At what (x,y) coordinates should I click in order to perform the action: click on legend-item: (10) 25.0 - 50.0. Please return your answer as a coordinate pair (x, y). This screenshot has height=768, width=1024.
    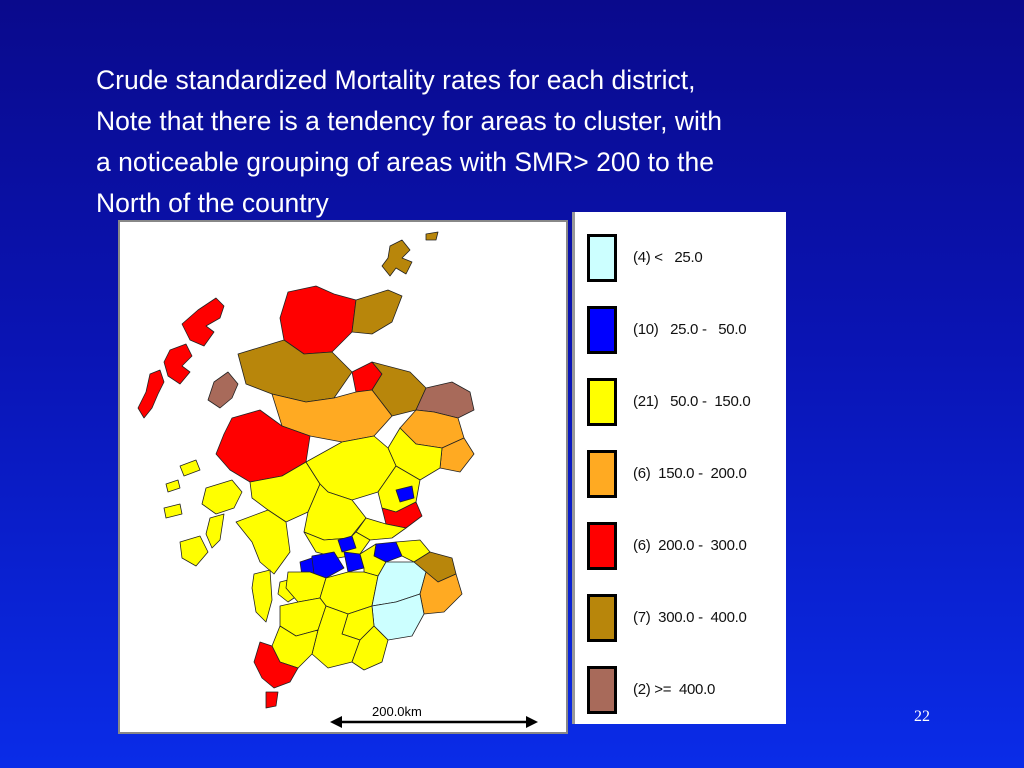
    Looking at the image, I should click on (687, 332).